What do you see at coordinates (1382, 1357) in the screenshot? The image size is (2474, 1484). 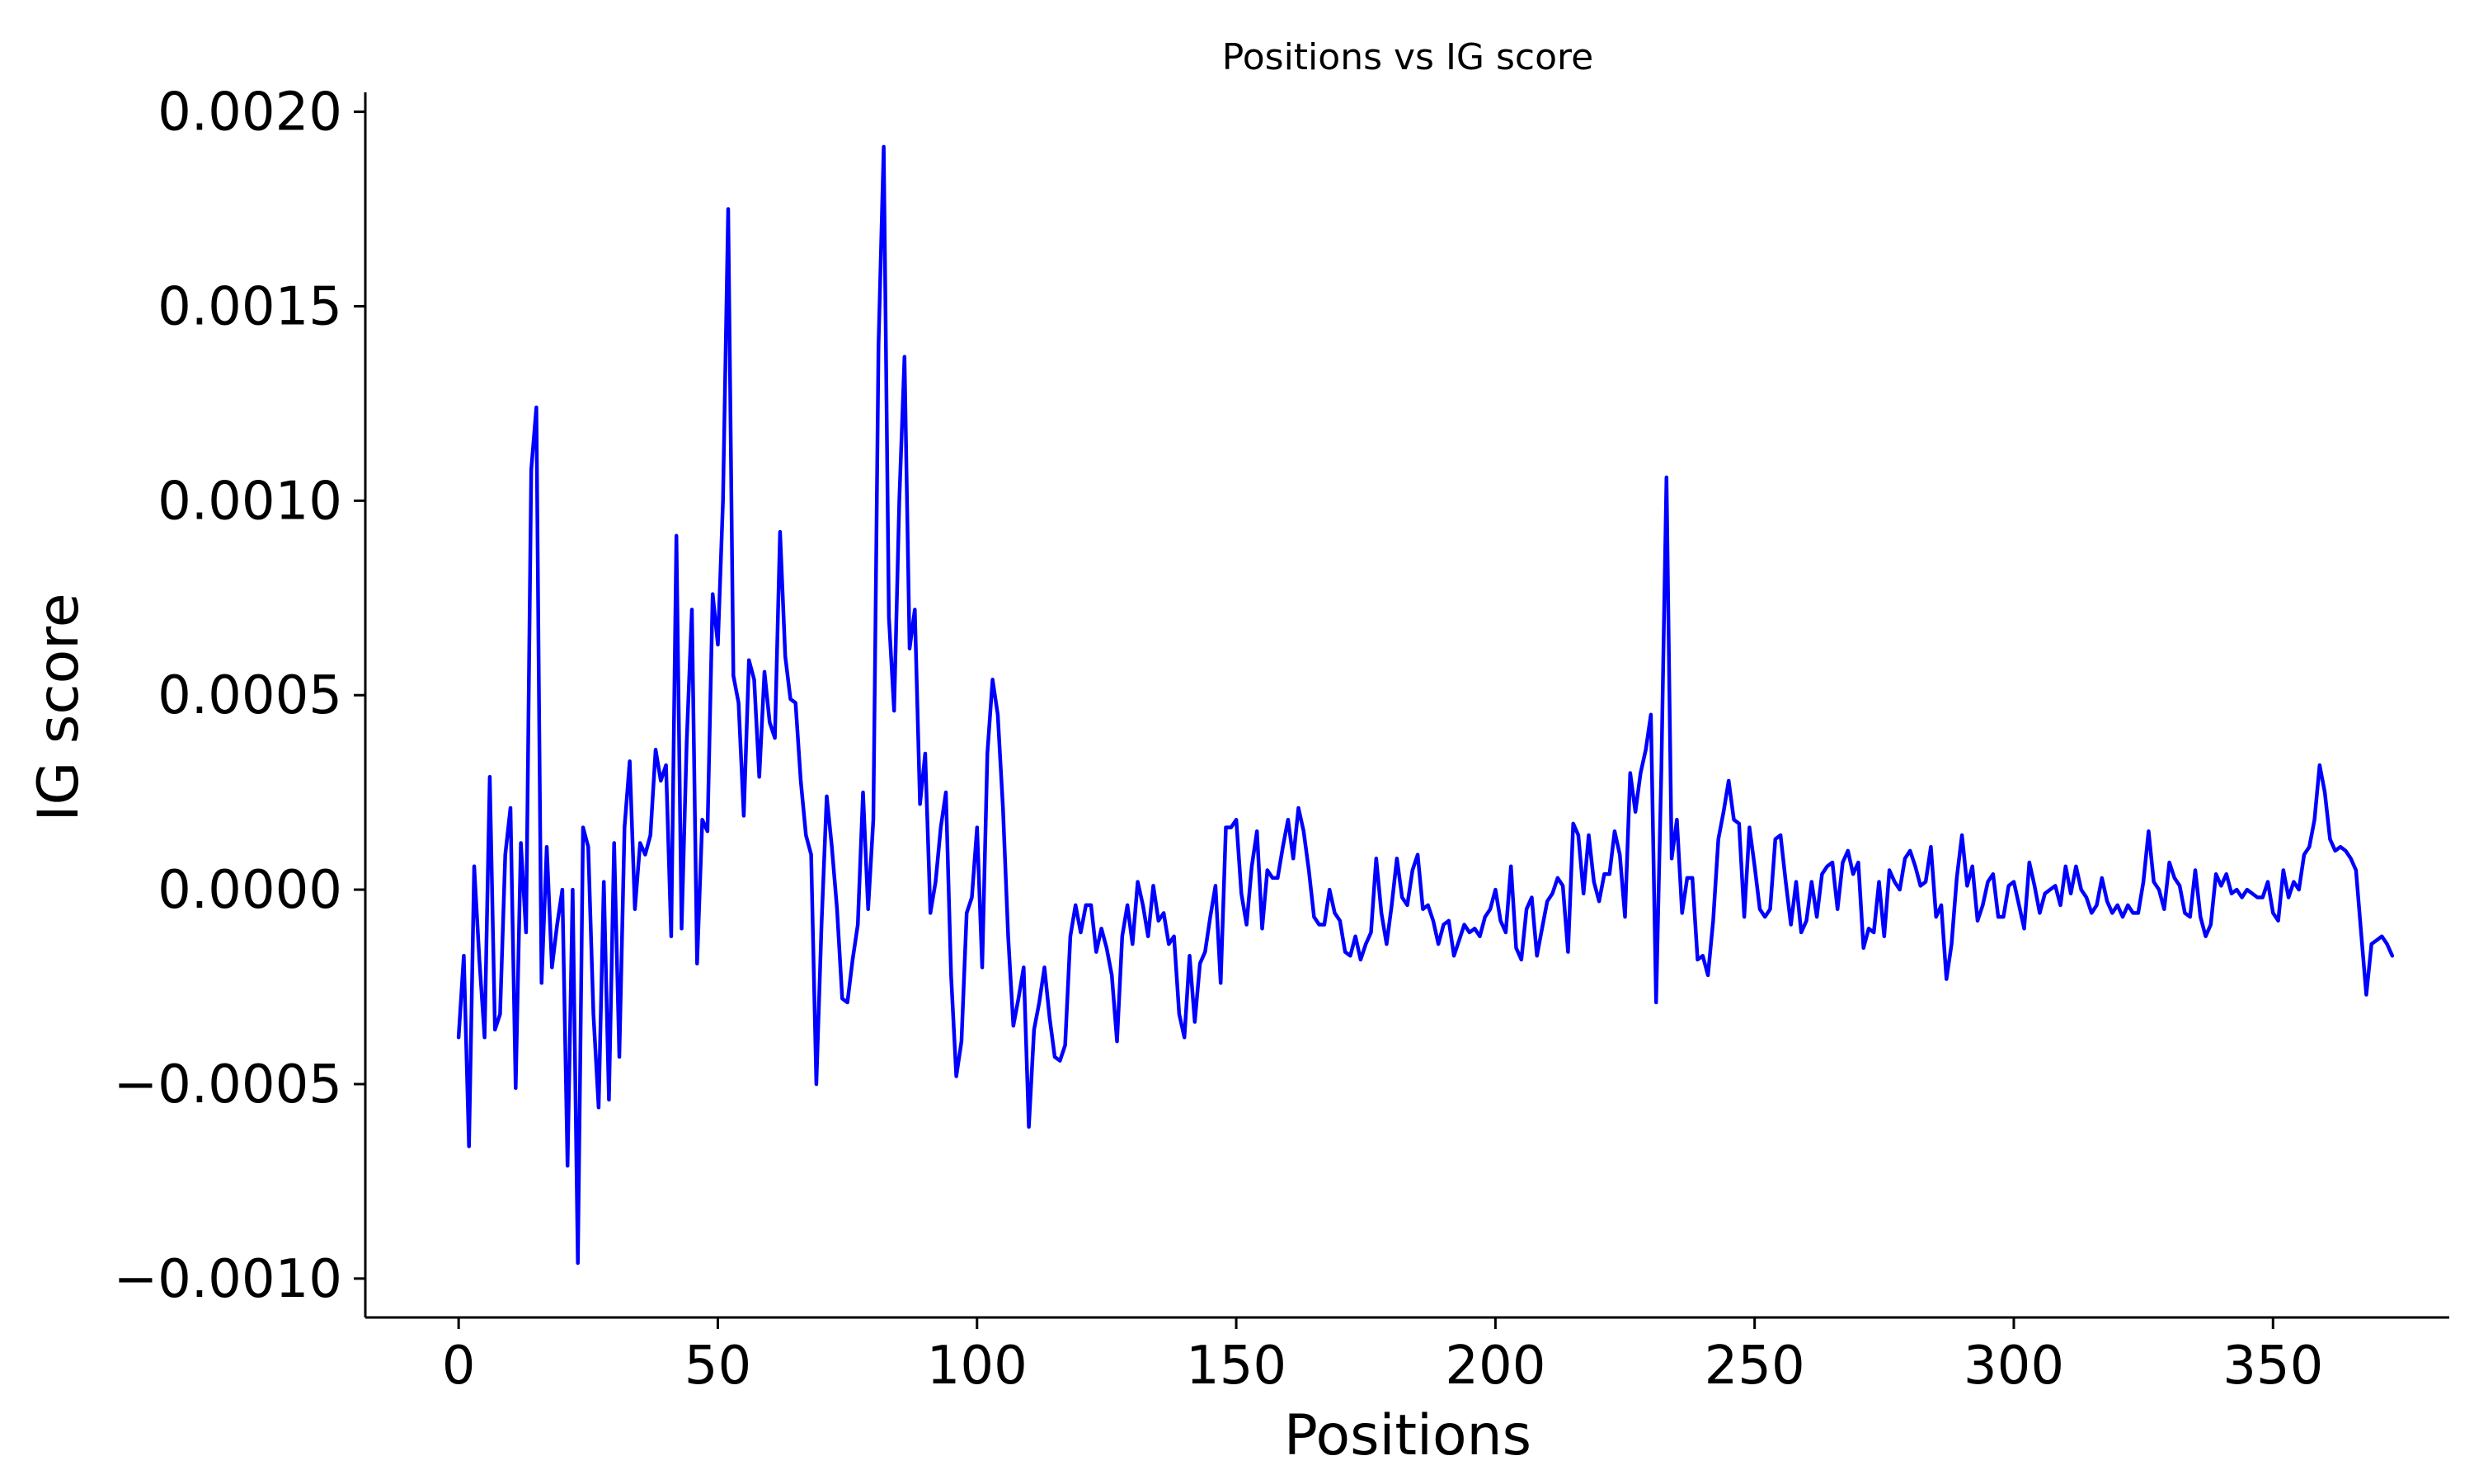 I see `x-axis-ticks: 0 50 100 150 200 250 300 350` at bounding box center [1382, 1357].